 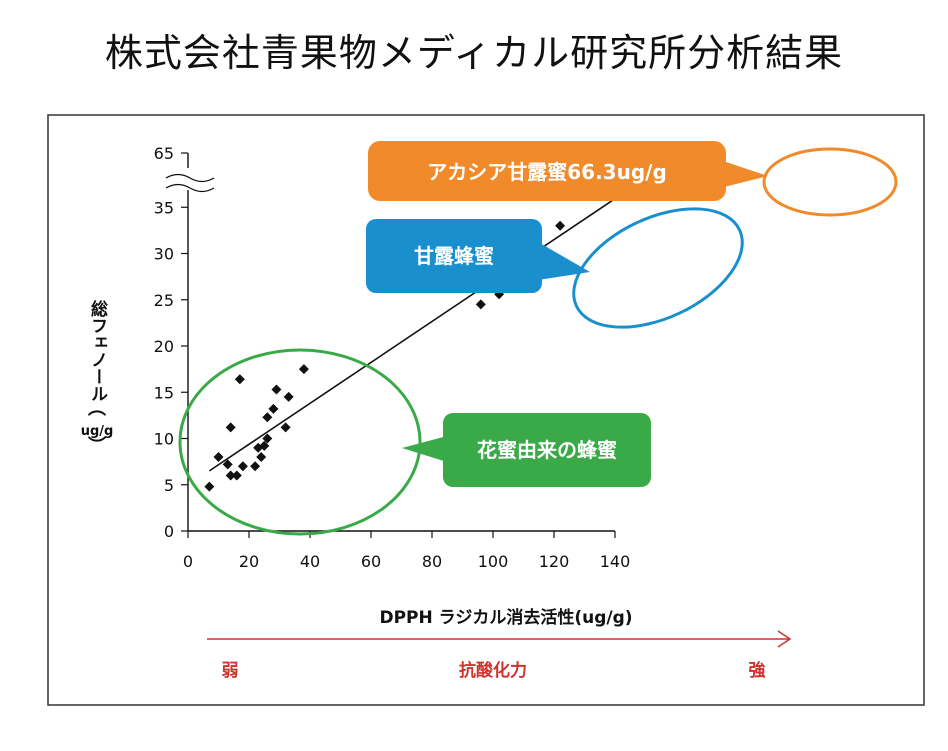 What do you see at coordinates (493, 561) in the screenshot?
I see `x-tick-label: 100` at bounding box center [493, 561].